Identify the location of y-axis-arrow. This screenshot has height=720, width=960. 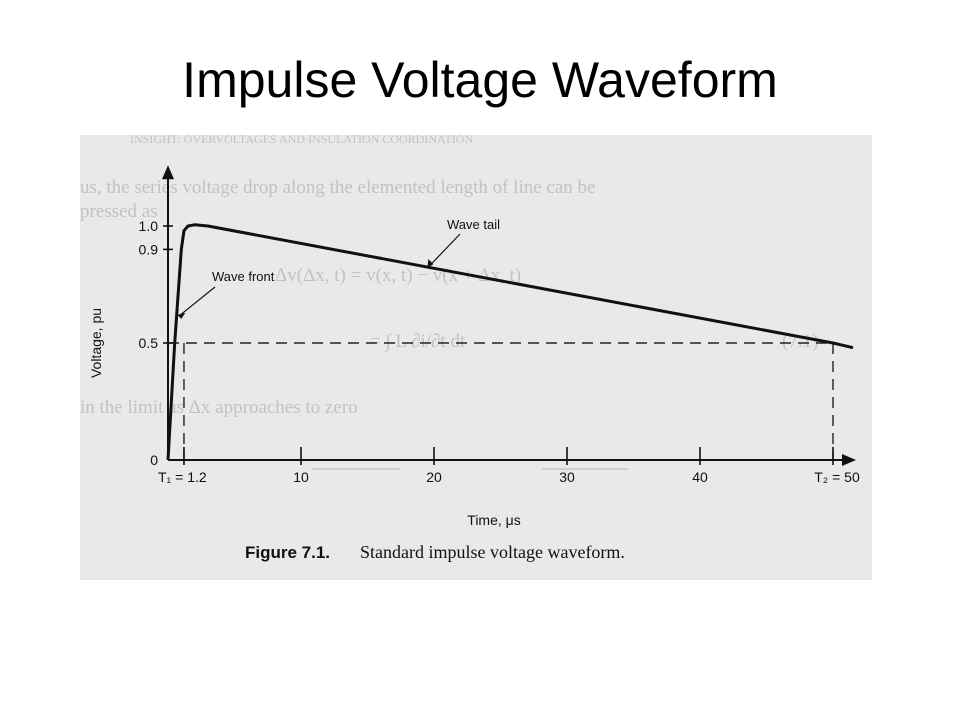
(168, 172).